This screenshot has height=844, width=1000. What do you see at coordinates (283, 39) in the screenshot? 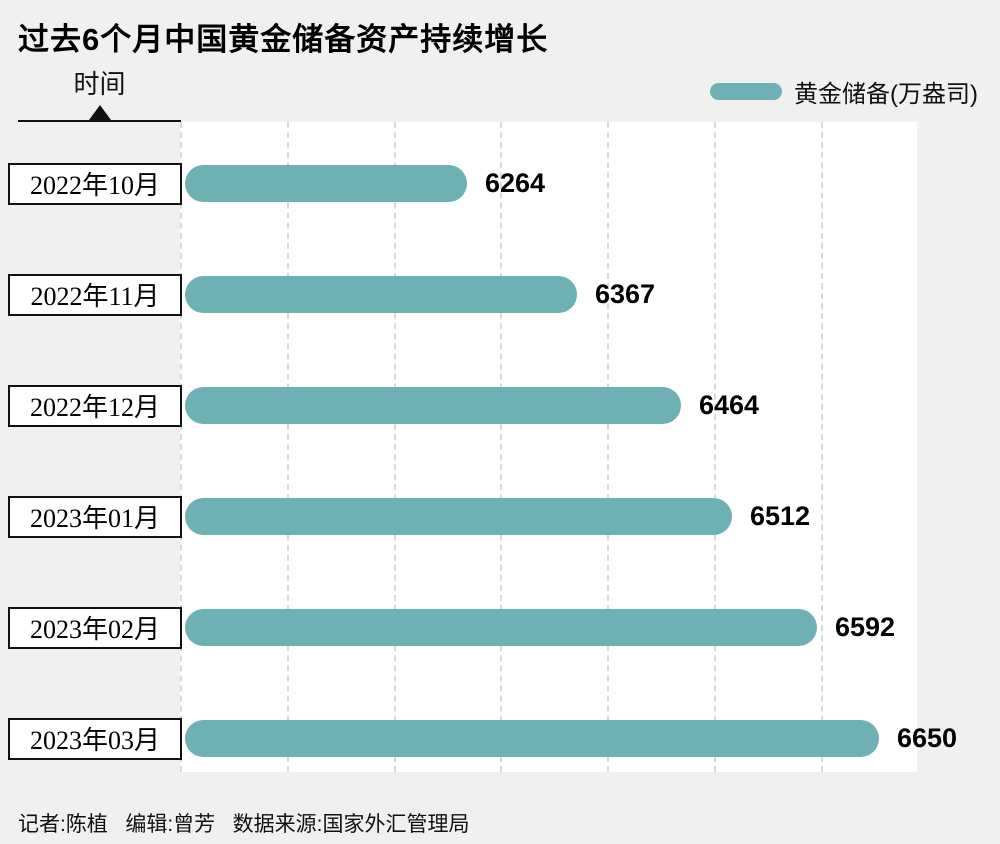
I see `page-title: 过去6个月中国黄金储备资产持续增长` at bounding box center [283, 39].